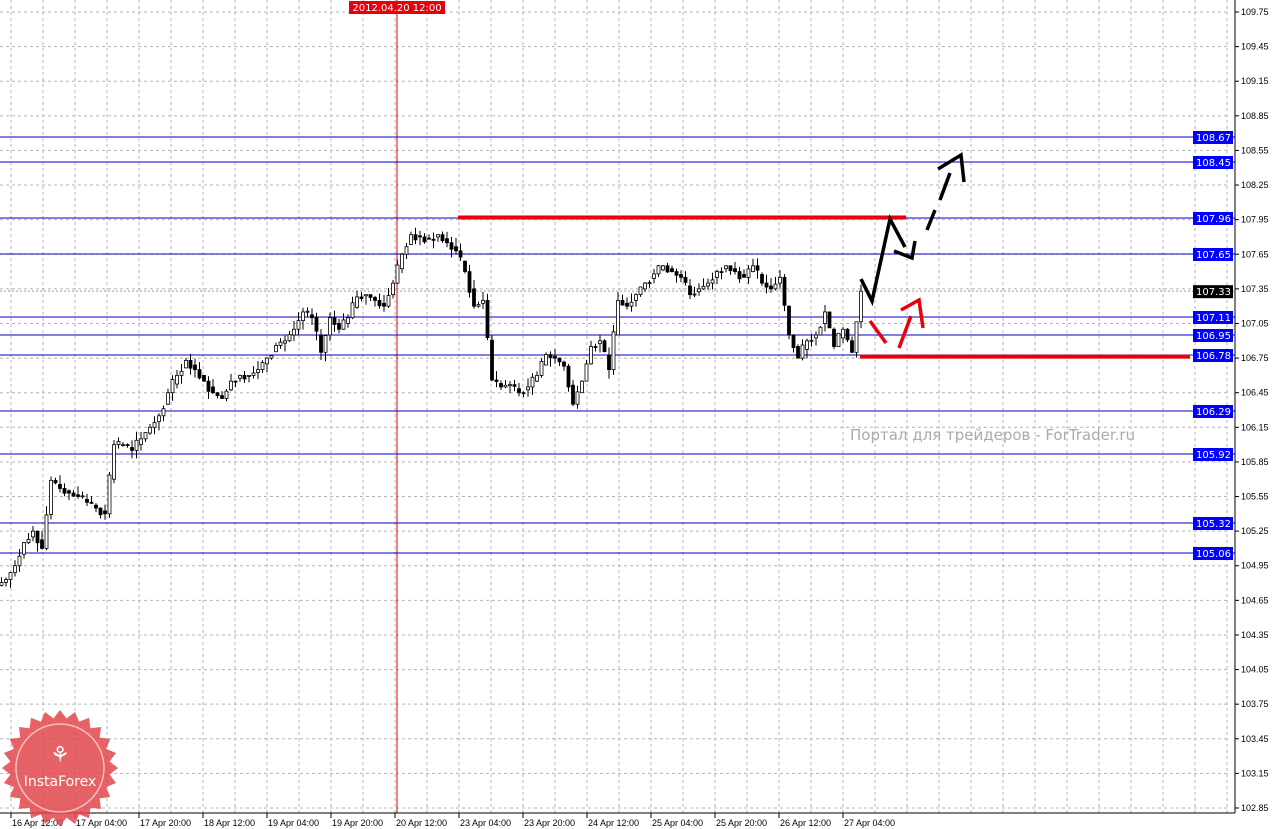 The image size is (1277, 829). What do you see at coordinates (1255, 150) in the screenshot?
I see `price-tick-label: 108.55` at bounding box center [1255, 150].